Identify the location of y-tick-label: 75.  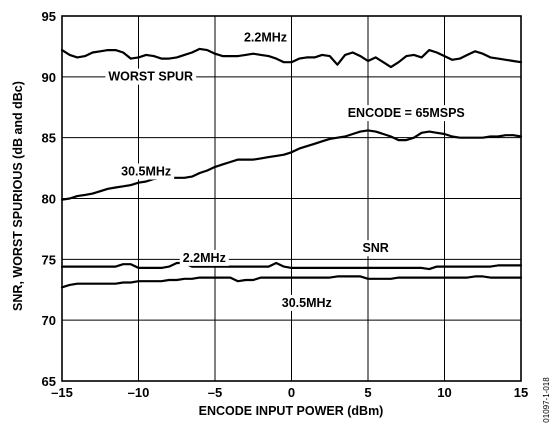
(49, 259).